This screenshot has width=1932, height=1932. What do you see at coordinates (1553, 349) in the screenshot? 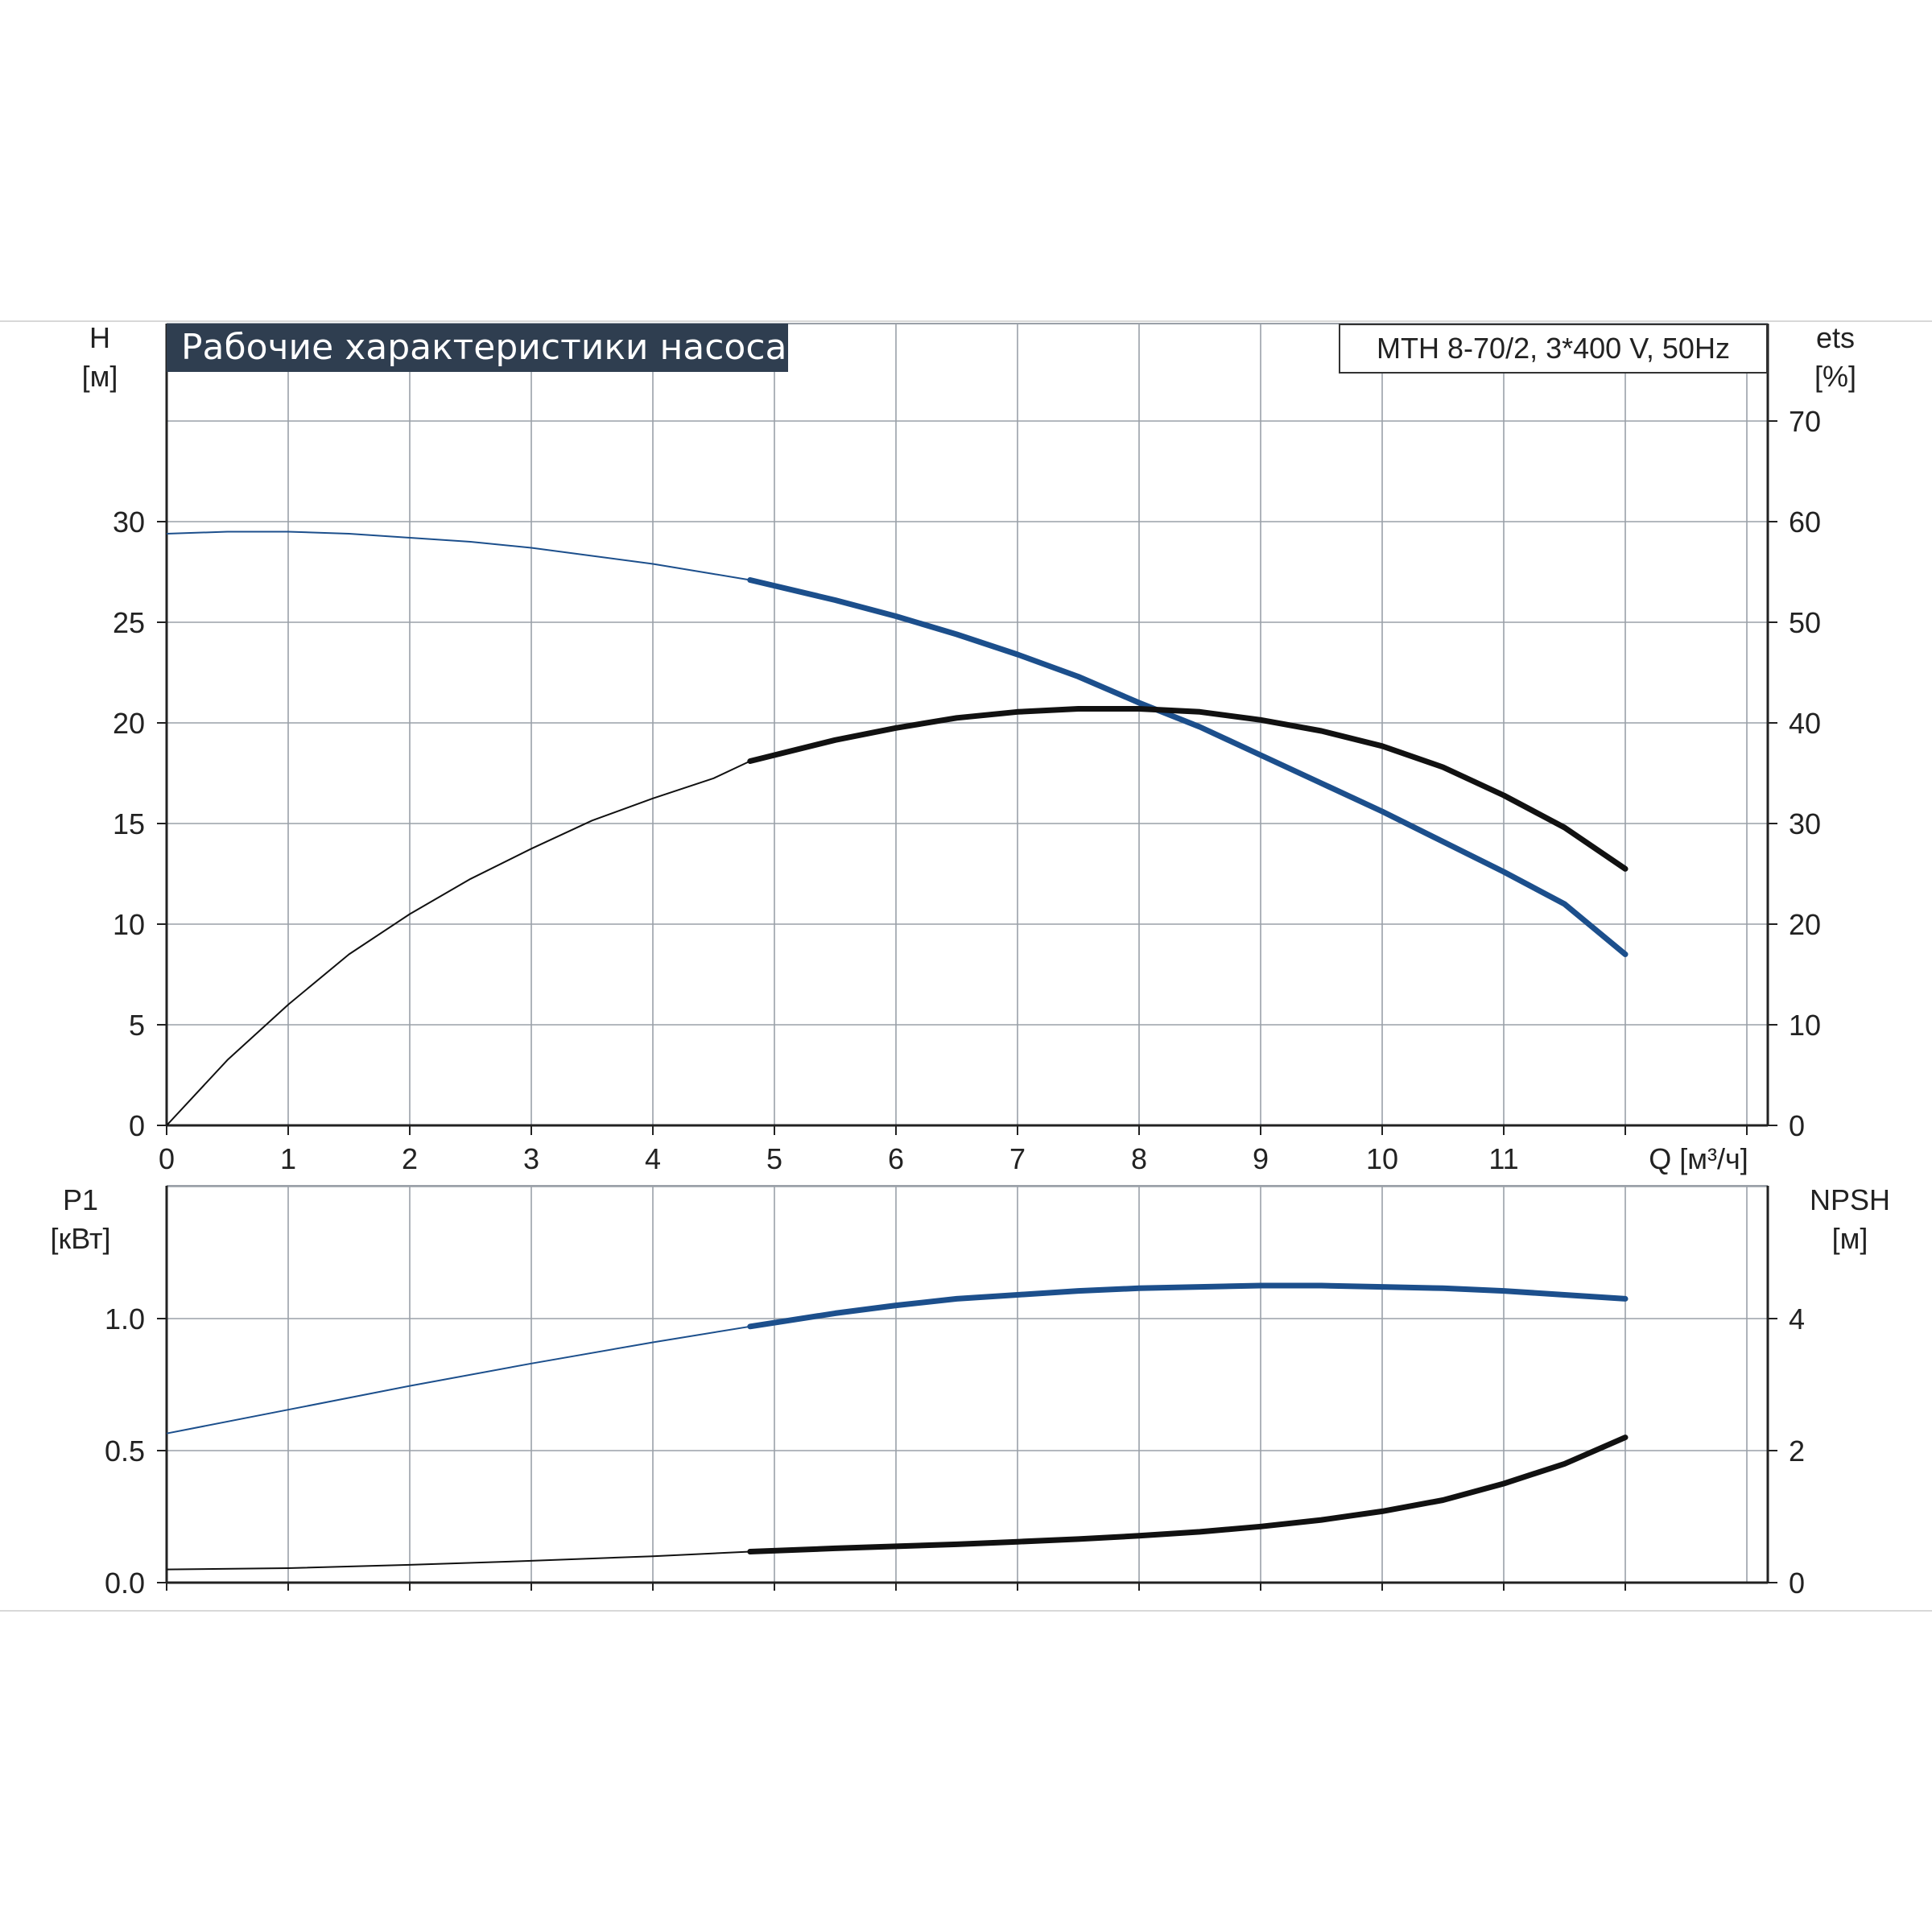
I see `model-label: MTH 8-70/2, 3*400 V, 50Hz` at bounding box center [1553, 349].